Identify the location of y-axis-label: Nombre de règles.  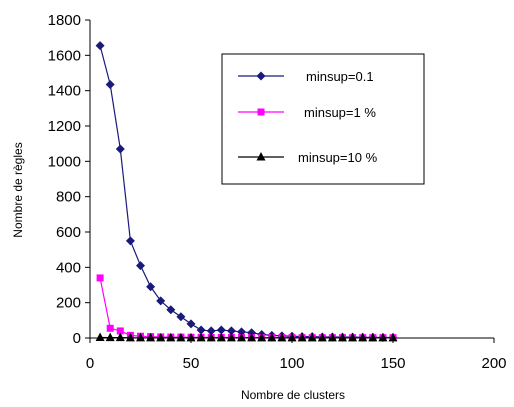
(18, 189).